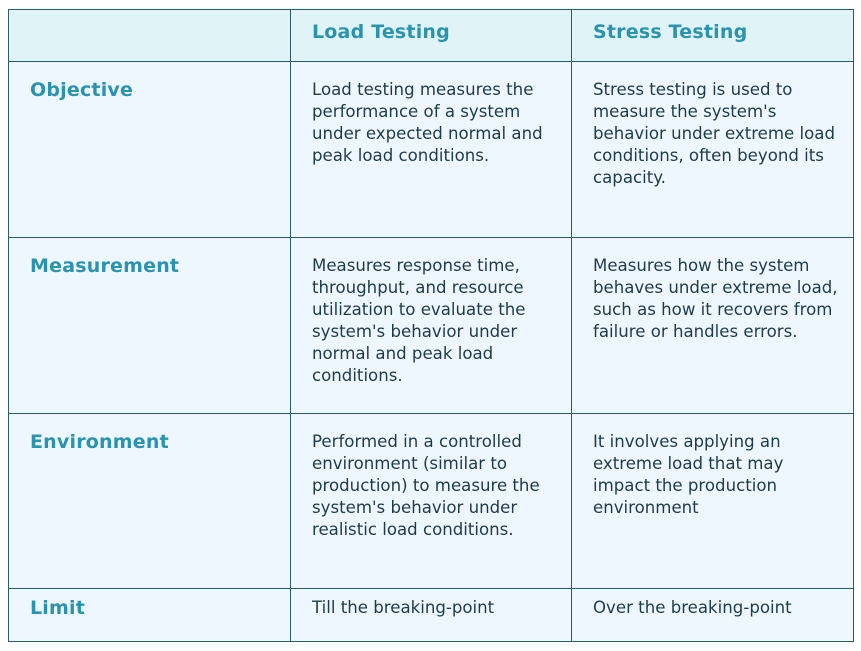 This screenshot has height=651, width=861. I want to click on row-label-cell: Objective, so click(149, 149).